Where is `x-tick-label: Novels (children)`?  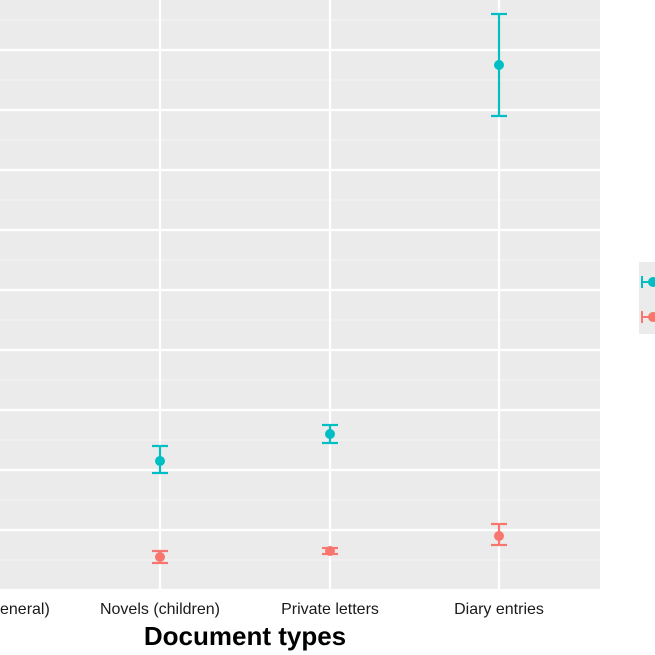
x-tick-label: Novels (children) is located at coordinates (160, 609).